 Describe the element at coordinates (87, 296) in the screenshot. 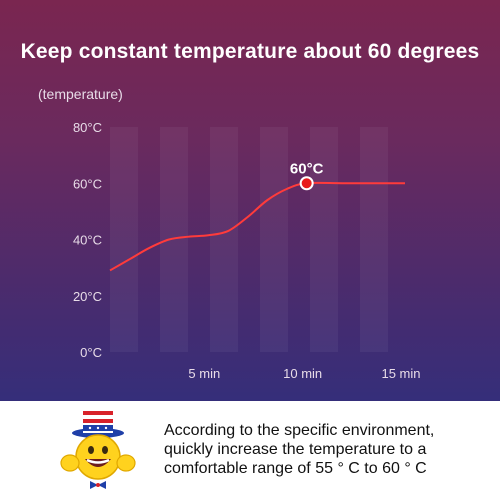

I see `y-tick-label: 20°C` at that location.